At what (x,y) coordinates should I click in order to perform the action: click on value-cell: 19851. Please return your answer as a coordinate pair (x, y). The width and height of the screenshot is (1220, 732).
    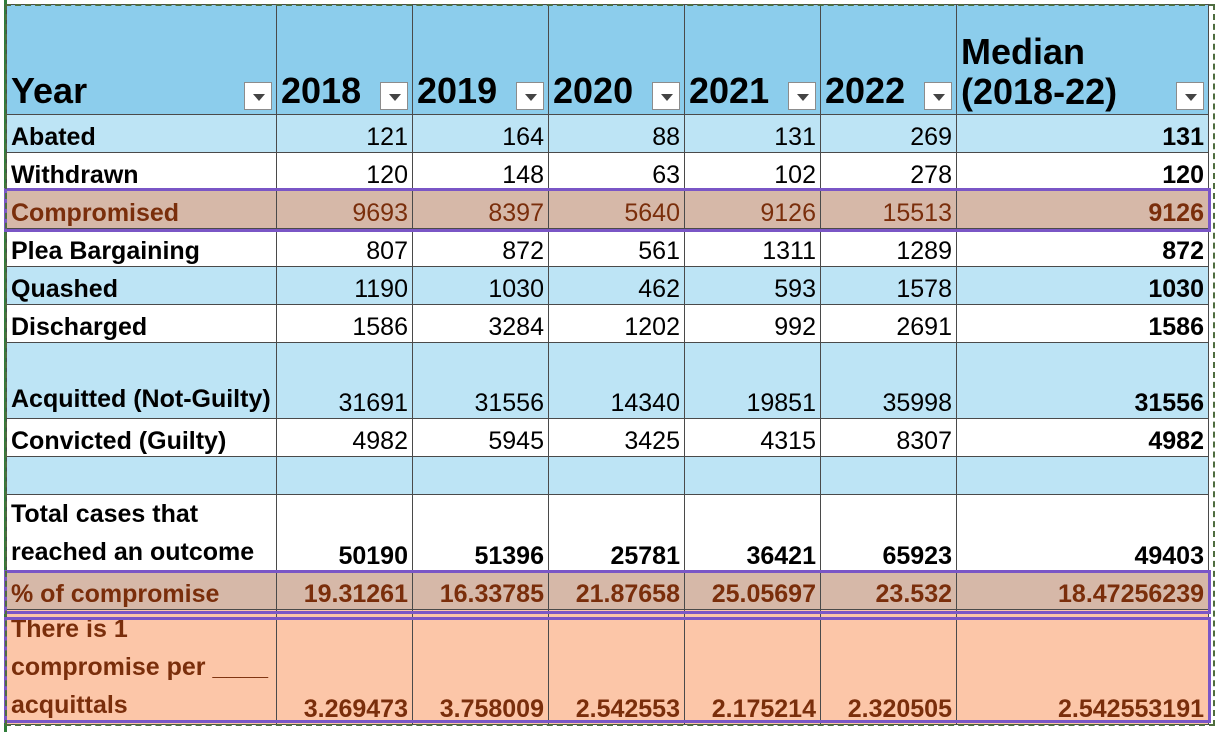
    Looking at the image, I should click on (752, 380).